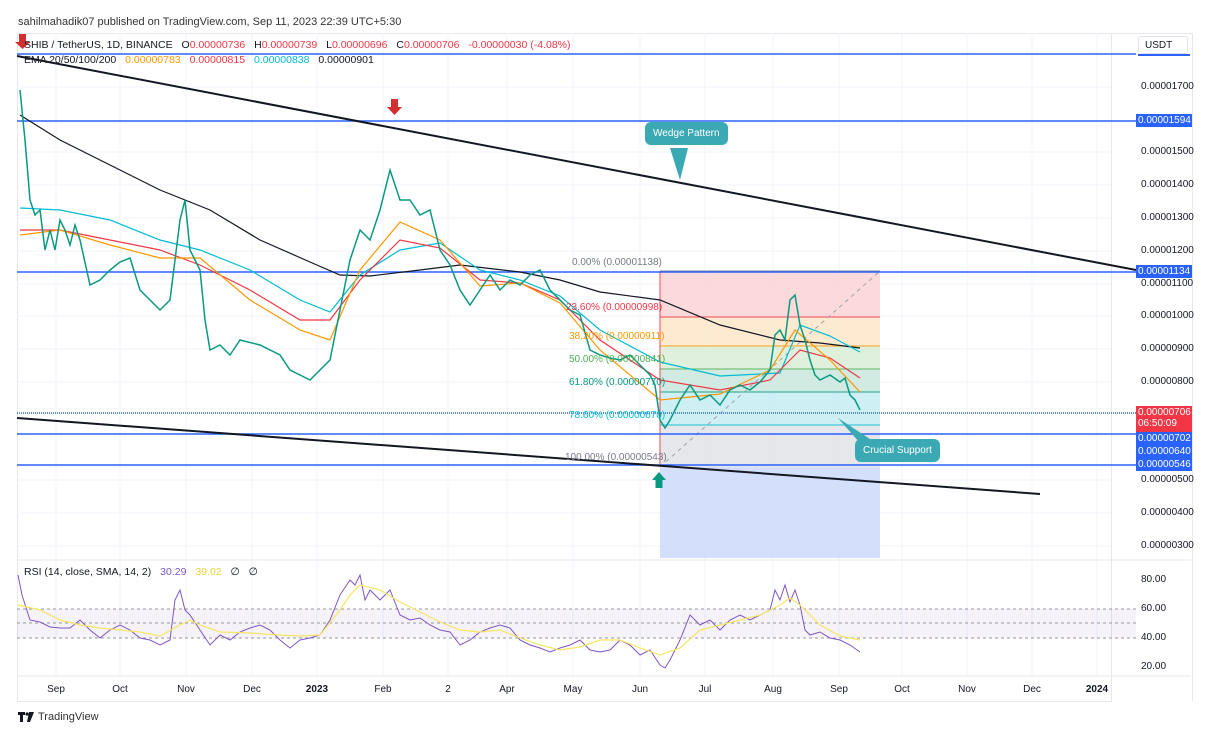  Describe the element at coordinates (1167, 283) in the screenshot. I see `price-tick: 0.00001100` at that location.